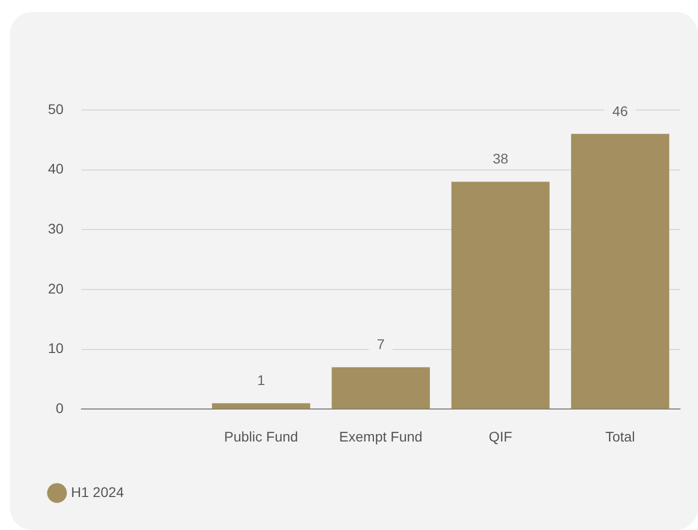  I want to click on data-label: 1, so click(261, 380).